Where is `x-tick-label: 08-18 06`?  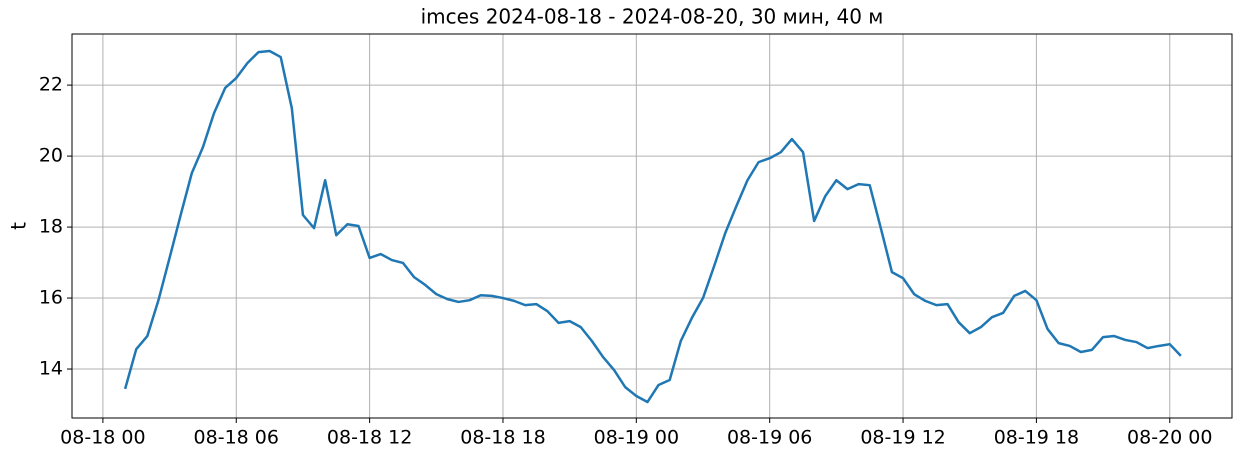
x-tick-label: 08-18 06 is located at coordinates (236, 438).